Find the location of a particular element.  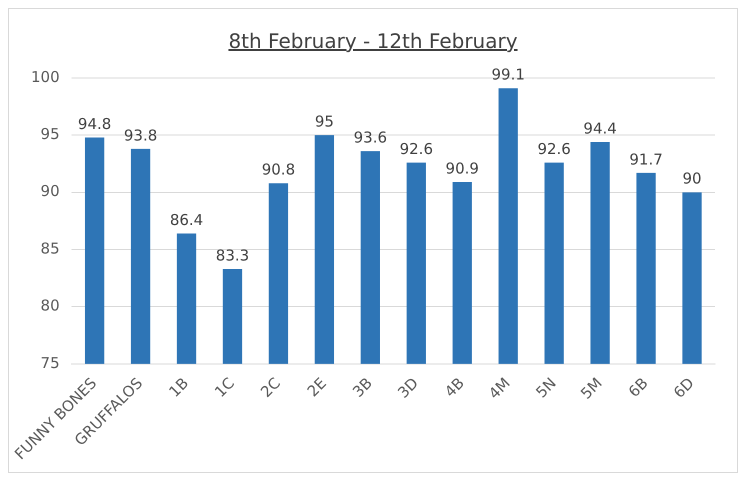

x-tick-label: 4M is located at coordinates (499, 388).